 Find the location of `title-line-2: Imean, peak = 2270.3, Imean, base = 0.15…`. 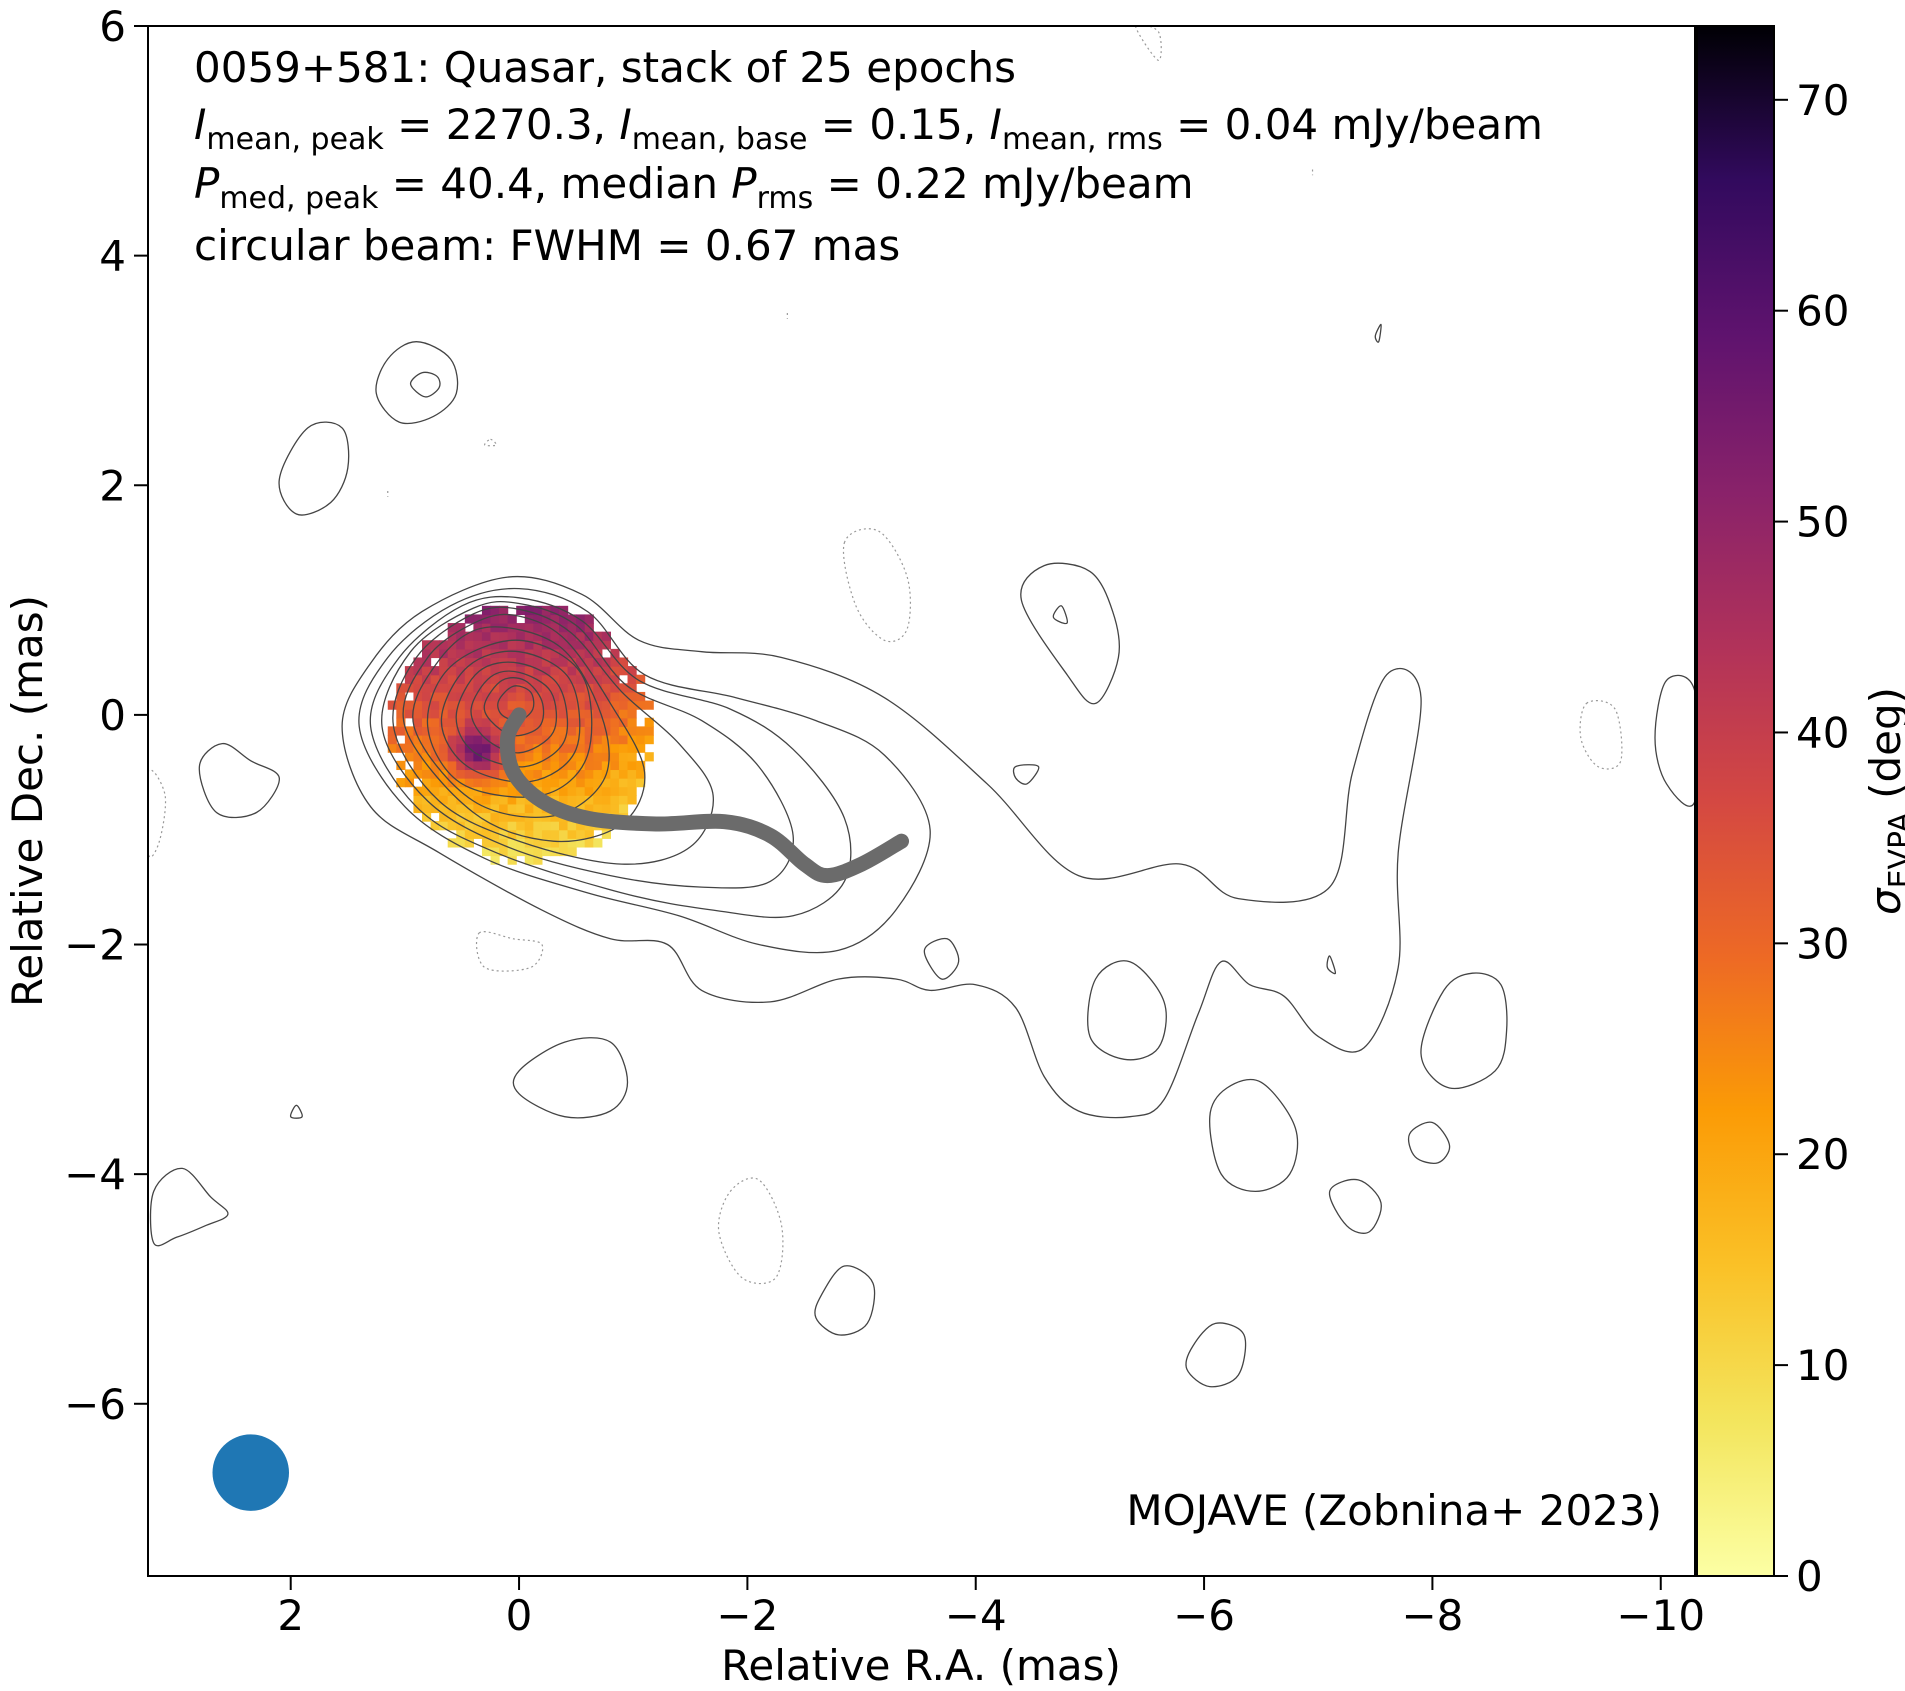

title-line-2: Imean, peak = 2270.3, Imean, base = 0.15… is located at coordinates (868, 128).